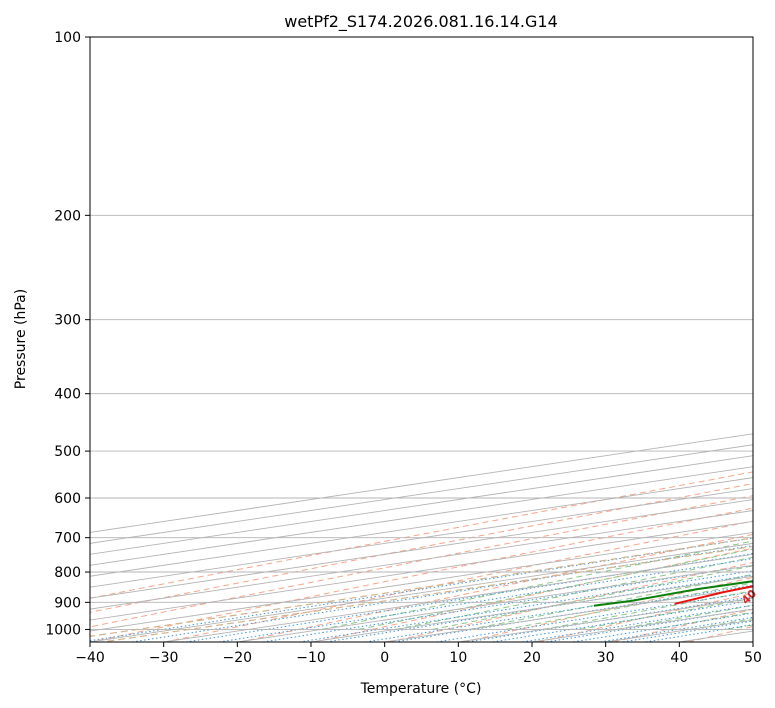 This screenshot has height=708, width=775. Describe the element at coordinates (21, 339) in the screenshot. I see `y-axis-label: Pressure (hPa)` at that location.